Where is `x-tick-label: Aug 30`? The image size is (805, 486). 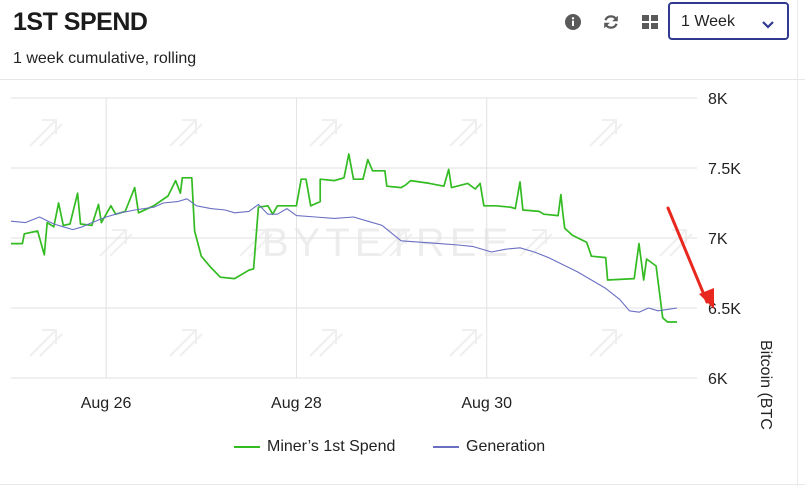 x-tick-label: Aug 30 is located at coordinates (486, 403).